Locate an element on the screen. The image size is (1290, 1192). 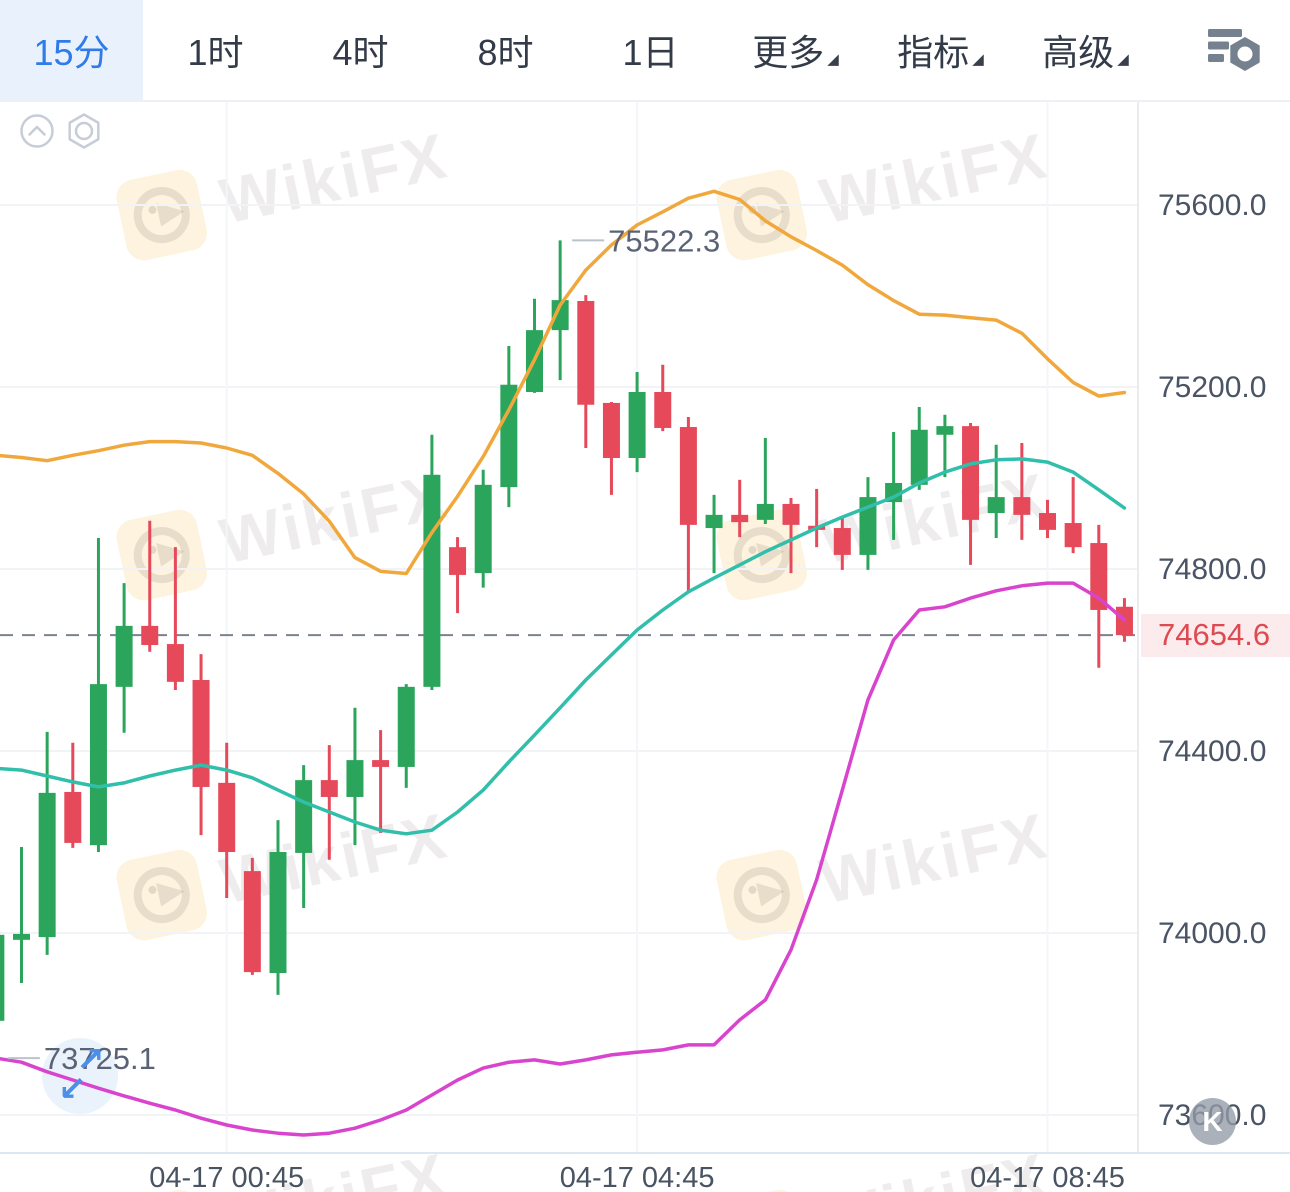
gesture-hint-circle is located at coordinates (80, 1076).